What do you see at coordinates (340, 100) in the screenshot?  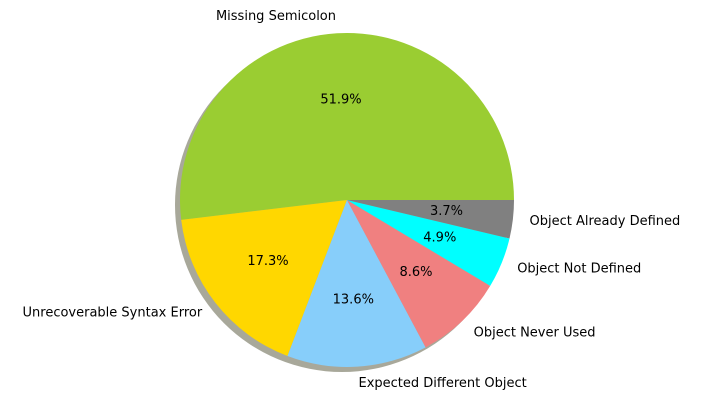 I see `percent-label-missing-semicolon: 51.9%` at bounding box center [340, 100].